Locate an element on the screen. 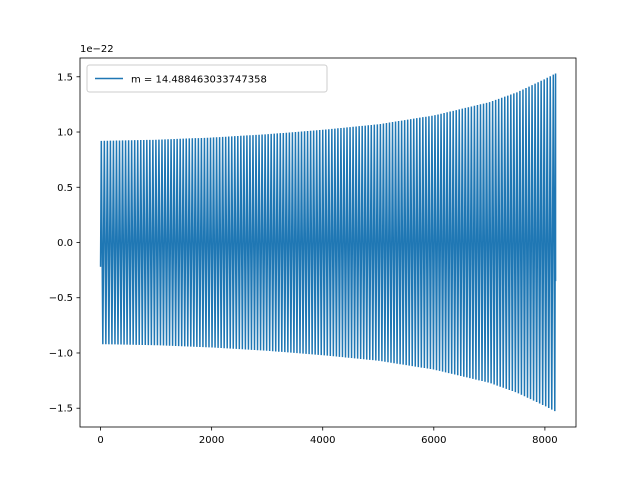 This screenshot has height=484, width=640. y-tick-label: −1.5 is located at coordinates (61, 409).